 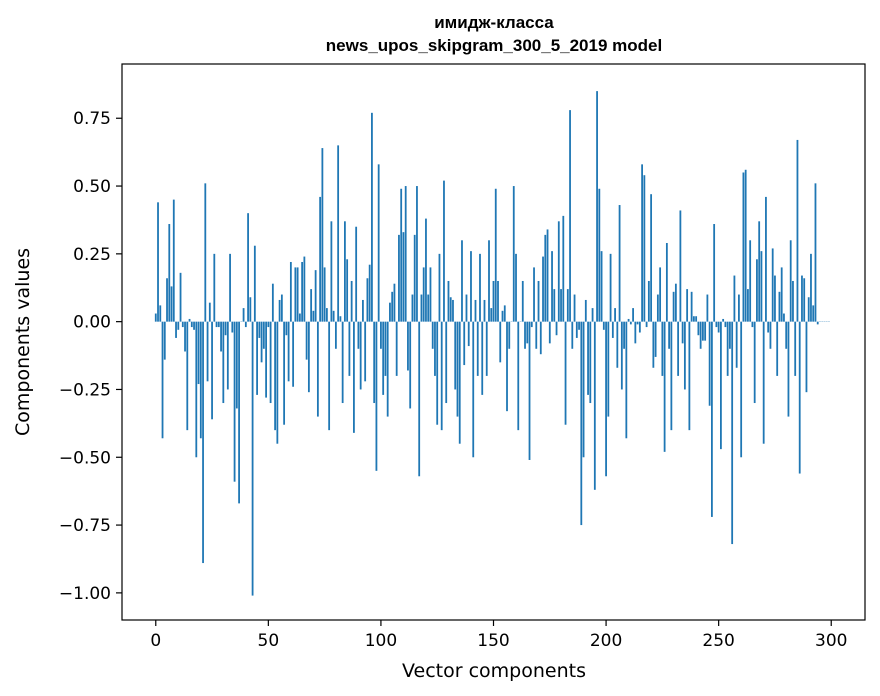 What do you see at coordinates (90, 356) in the screenshot?
I see `y-axis-ticks: −1.00 −0.75 −0.50 −0.25 0.00 0.25 0.50 0.75` at bounding box center [90, 356].